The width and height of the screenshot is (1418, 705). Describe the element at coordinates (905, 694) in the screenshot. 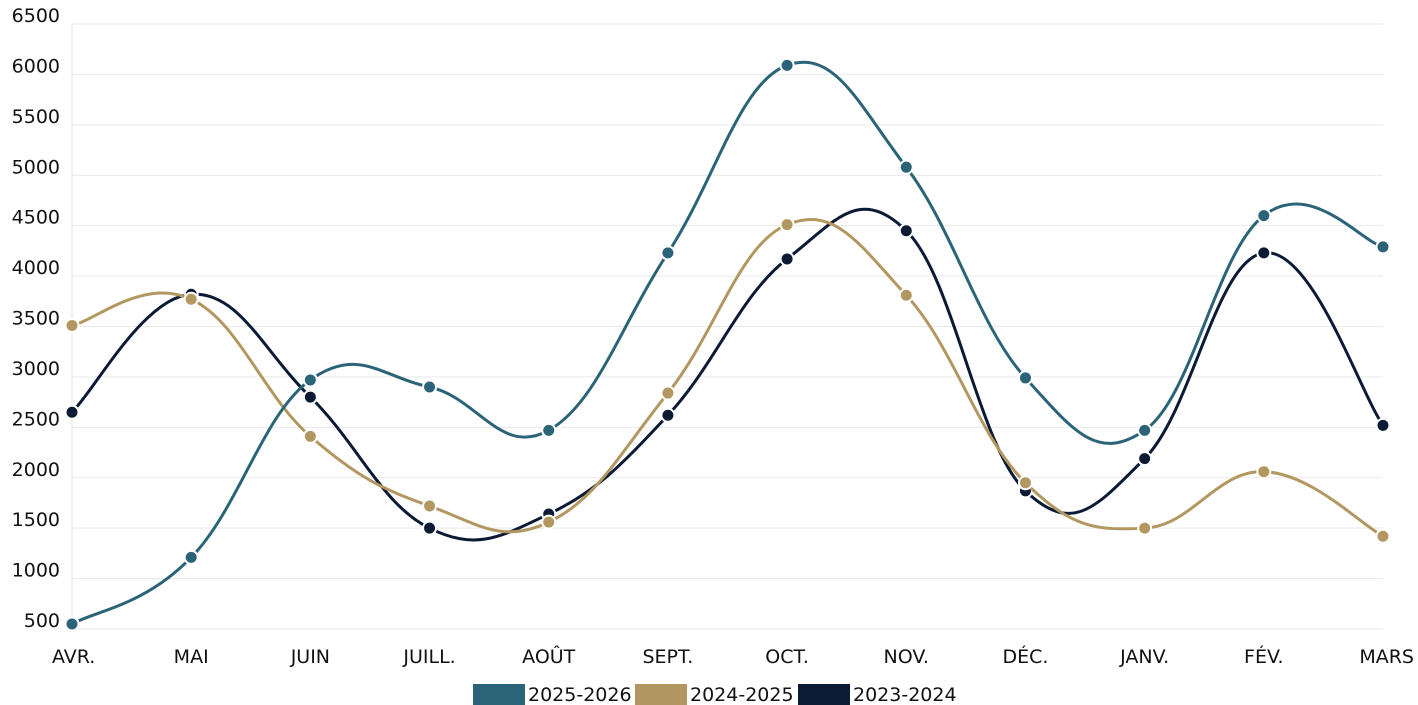

I see `legend-label: 2023-2024` at that location.